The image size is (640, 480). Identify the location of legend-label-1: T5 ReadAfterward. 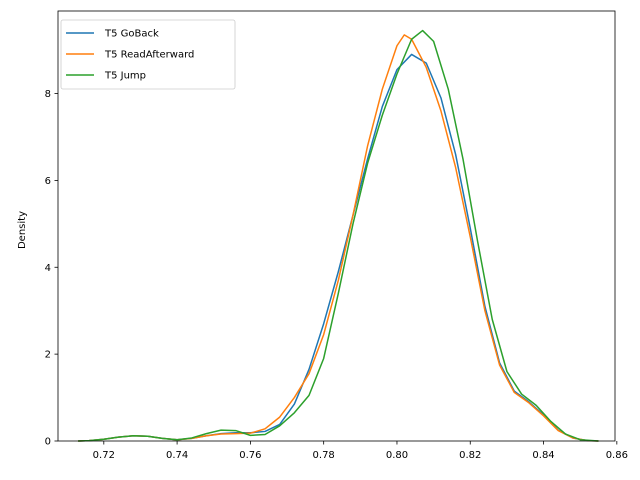
(149, 55).